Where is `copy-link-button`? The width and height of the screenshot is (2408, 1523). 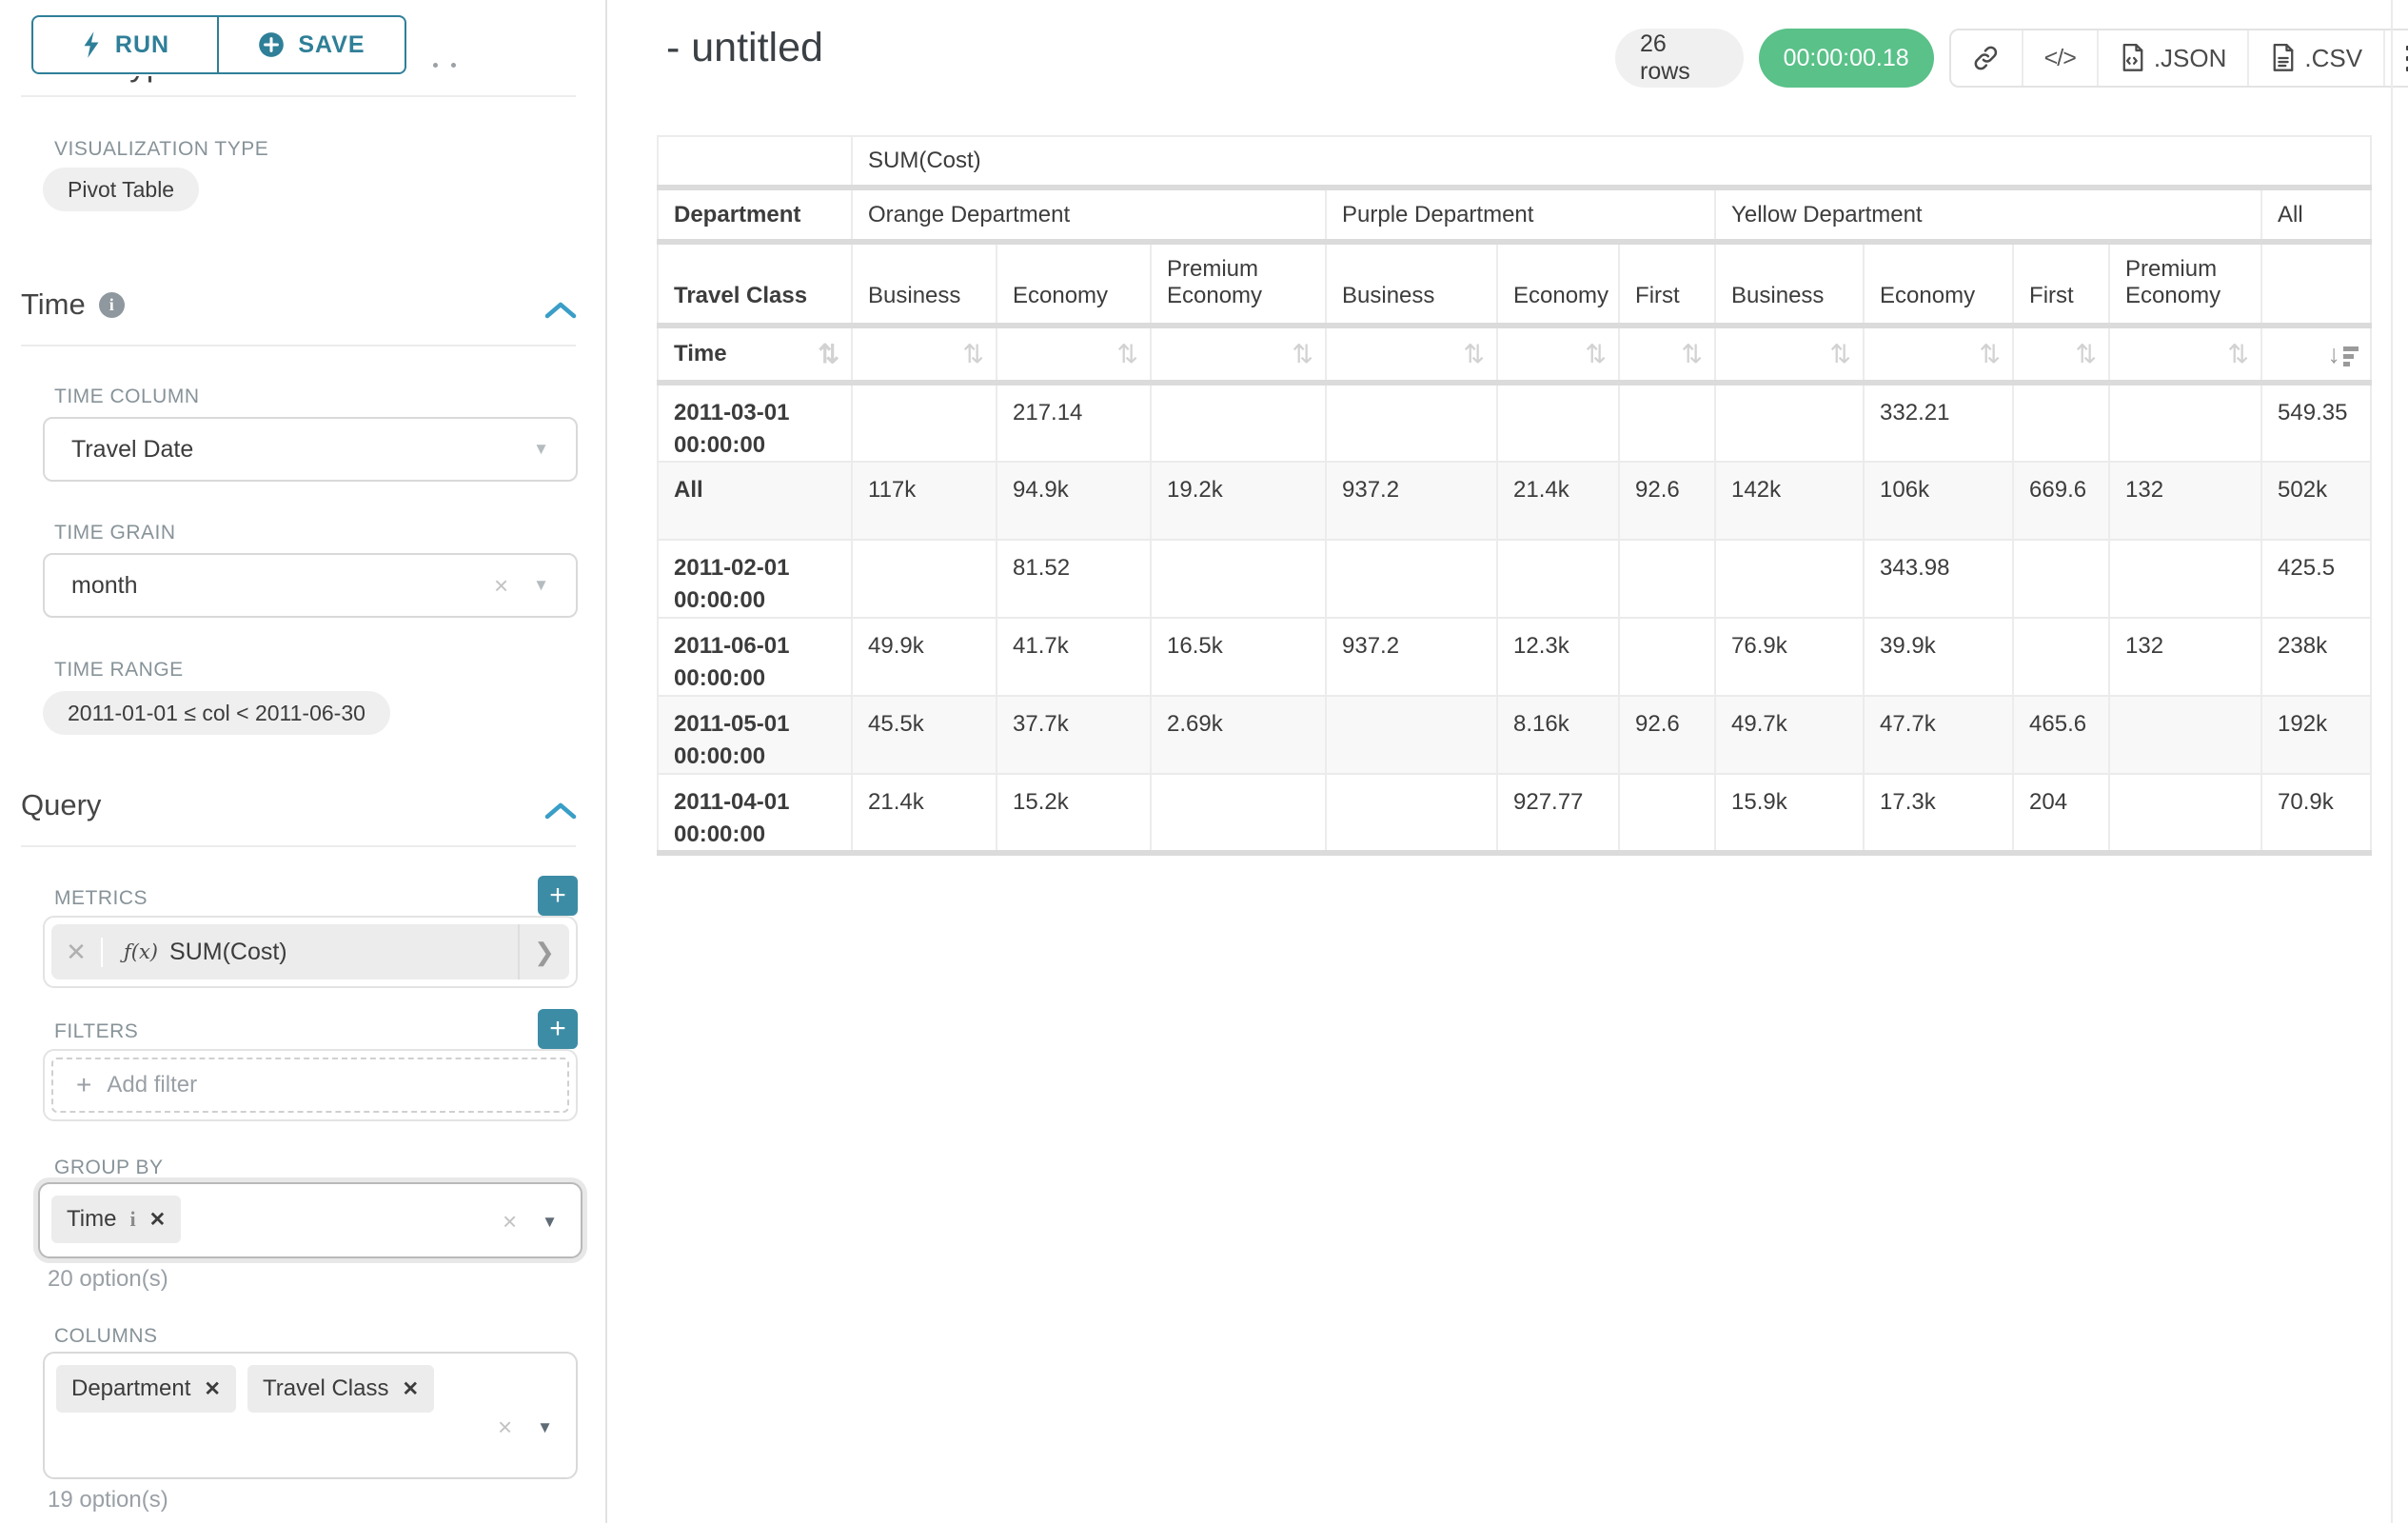 copy-link-button is located at coordinates (1987, 58).